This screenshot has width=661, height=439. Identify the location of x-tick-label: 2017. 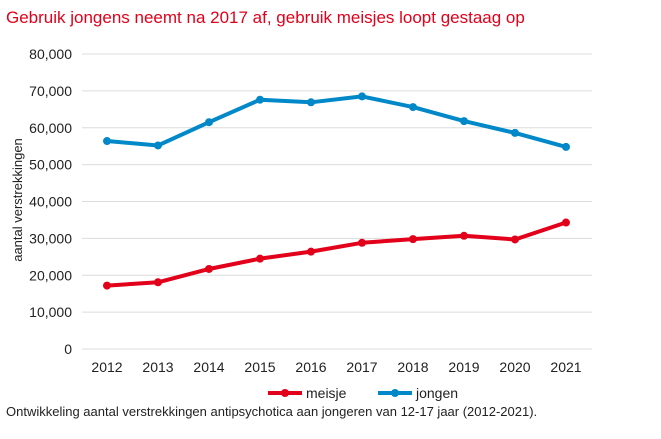
(361, 367).